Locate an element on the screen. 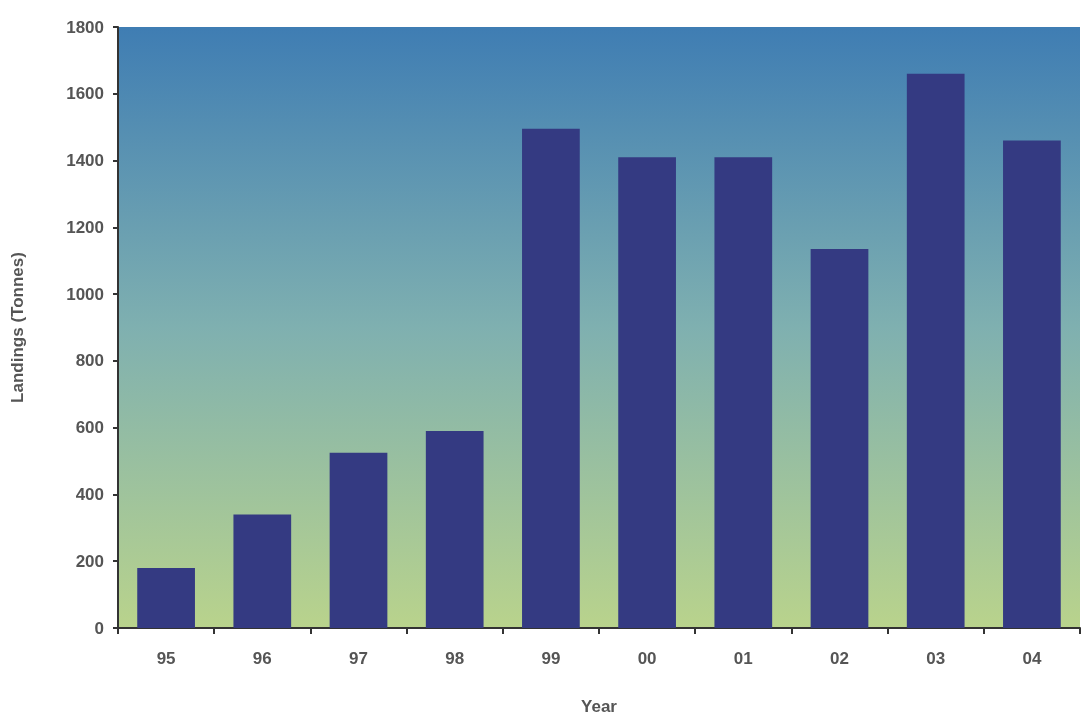 The width and height of the screenshot is (1082, 728). x-tick-label: 00 is located at coordinates (647, 658).